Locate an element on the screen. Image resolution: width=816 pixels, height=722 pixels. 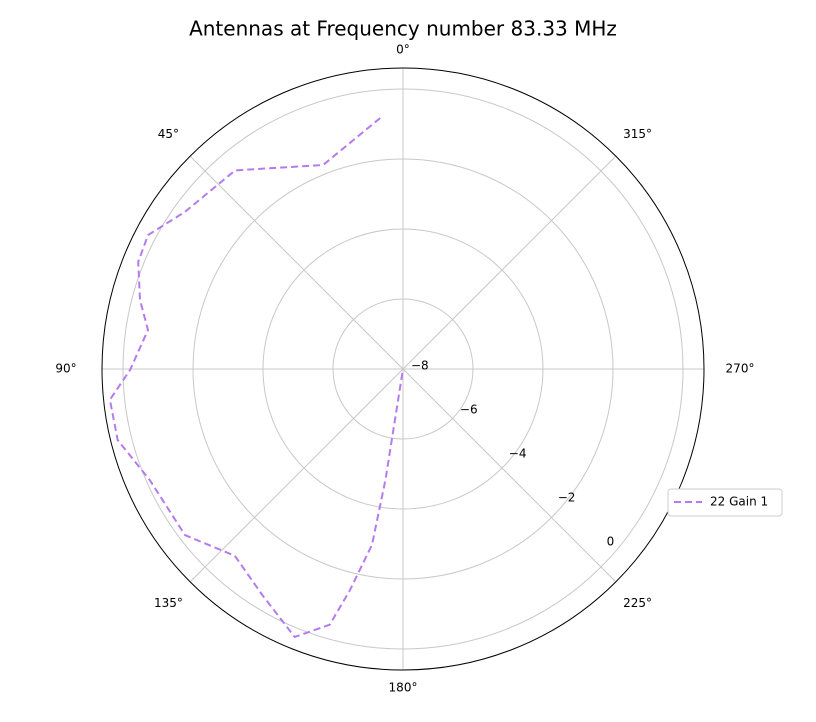
angle-tick-label: 180° is located at coordinates (403, 688).